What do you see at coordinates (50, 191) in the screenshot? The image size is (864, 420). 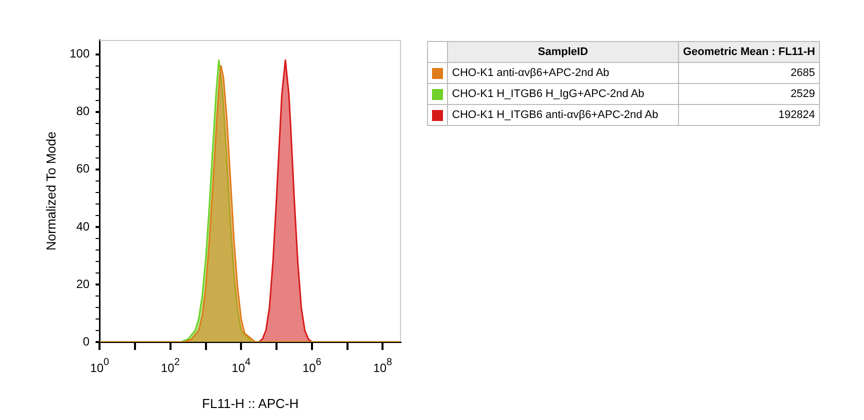 I see `y-axis-title: Normalized To Mode` at bounding box center [50, 191].